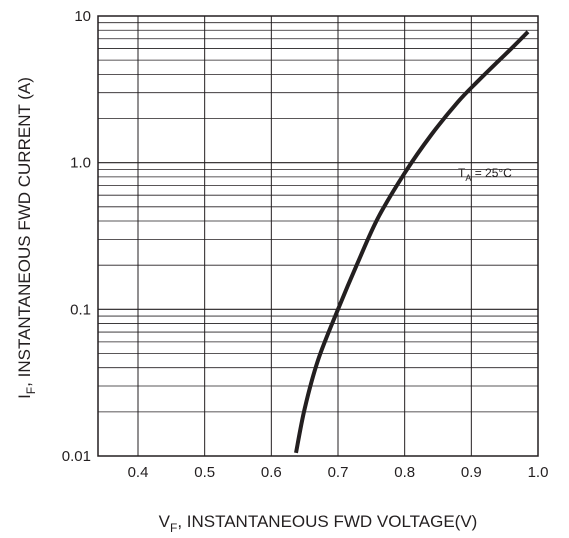 Image resolution: width=569 pixels, height=538 pixels. Describe the element at coordinates (138, 472) in the screenshot. I see `x-tick-label: 0.4` at that location.